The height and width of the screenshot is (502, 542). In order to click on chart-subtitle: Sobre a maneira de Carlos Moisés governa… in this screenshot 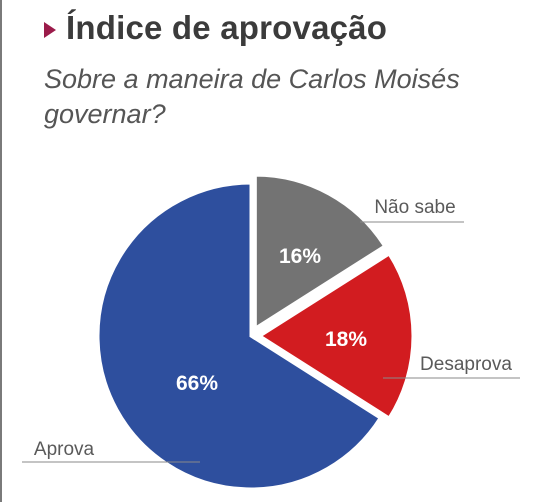, I will do `click(252, 96)`.